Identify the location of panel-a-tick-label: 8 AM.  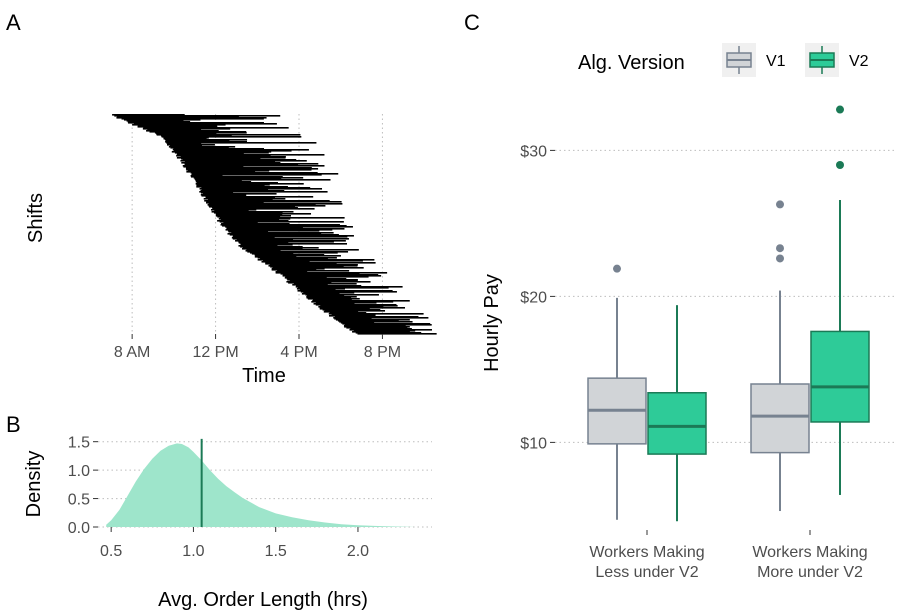
(132, 352).